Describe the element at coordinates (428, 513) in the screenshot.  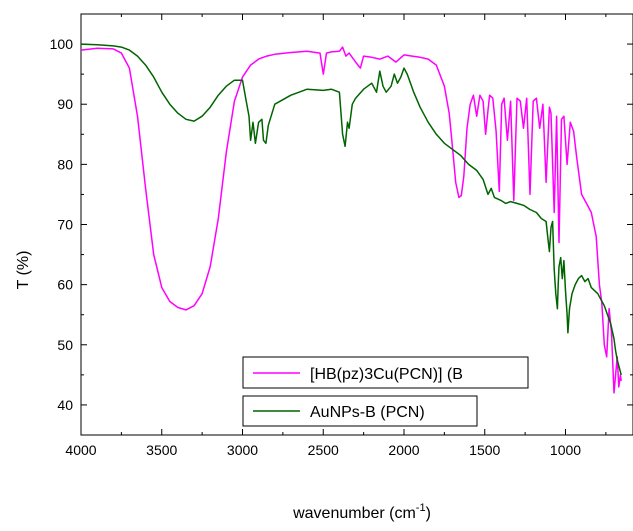
I see `x-axis-title-close: )` at that location.